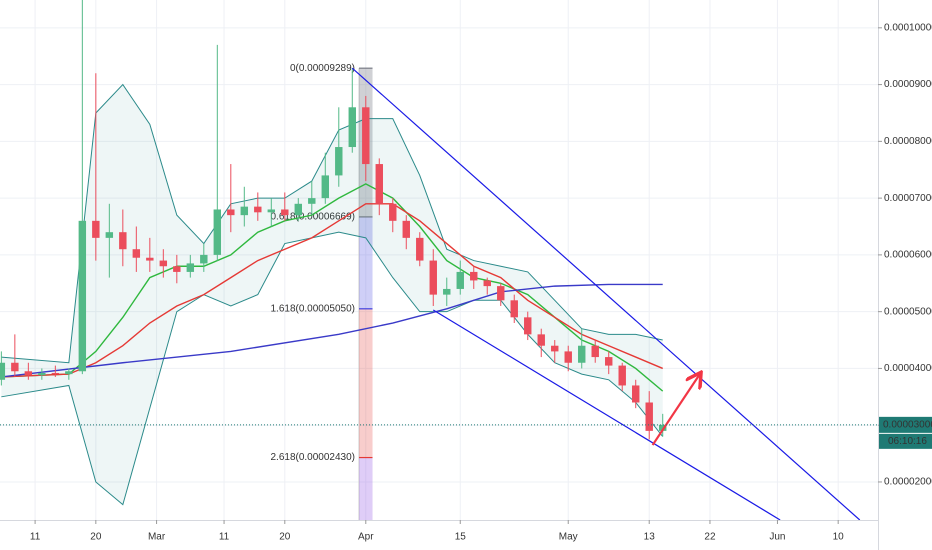  I want to click on y-tick-label: 0.00010000, so click(908, 27).